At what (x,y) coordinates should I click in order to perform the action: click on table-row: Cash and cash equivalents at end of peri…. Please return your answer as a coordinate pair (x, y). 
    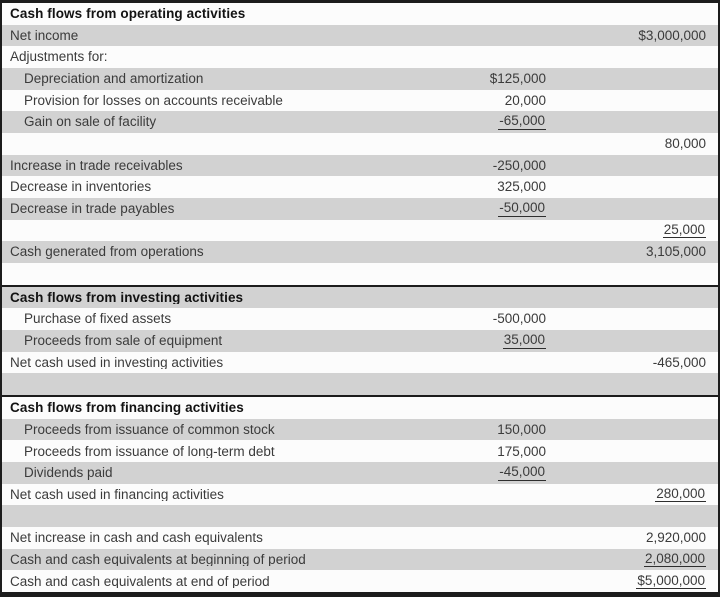
    Looking at the image, I should click on (360, 581).